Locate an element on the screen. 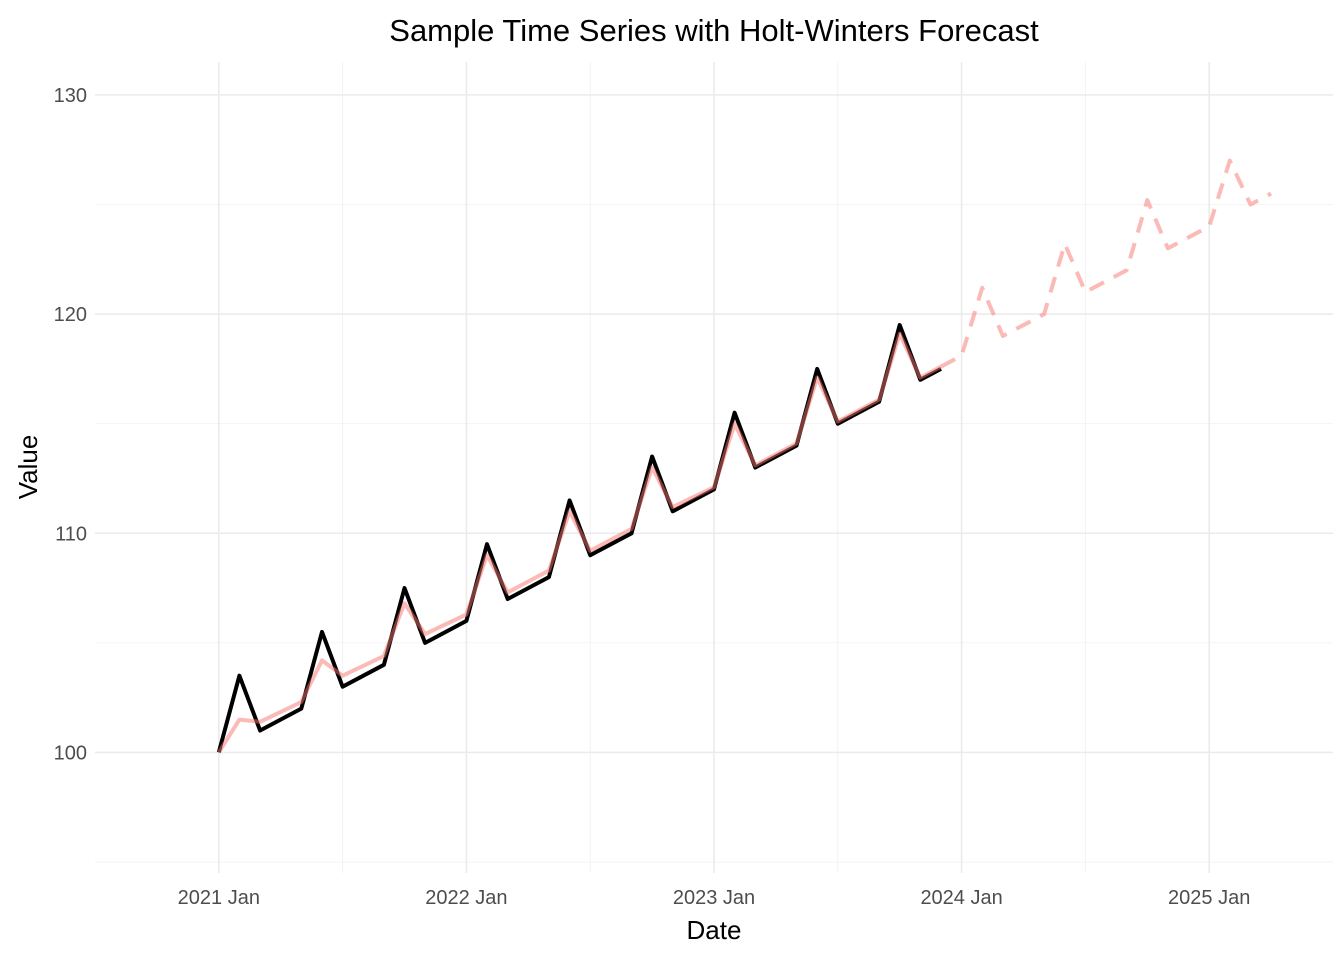  y-tick-label: 100 is located at coordinates (70, 753).